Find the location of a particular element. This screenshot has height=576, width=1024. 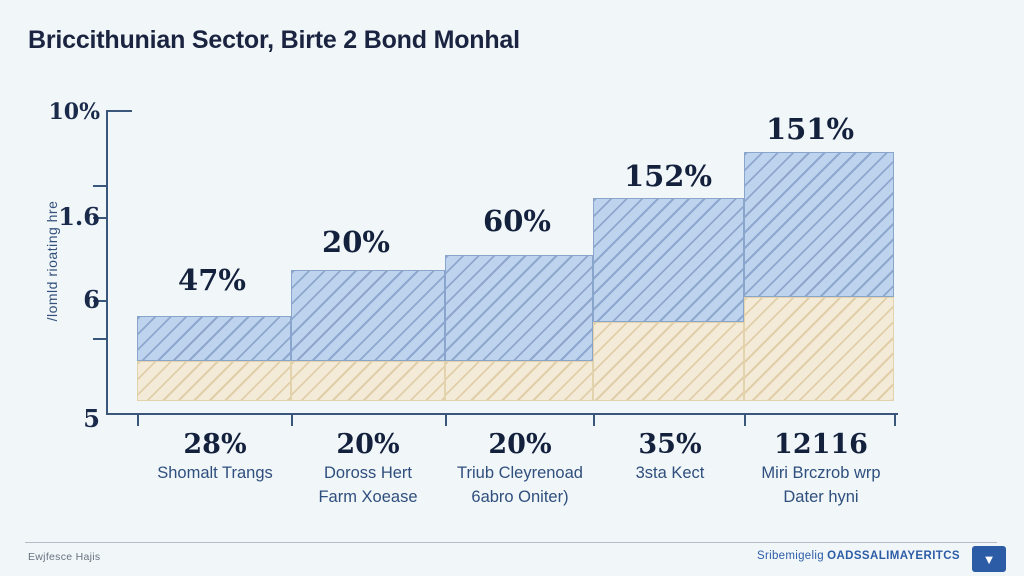

category-group-5: 12116 Miri Brczrob wrp Dater hyni is located at coordinates (821, 469).